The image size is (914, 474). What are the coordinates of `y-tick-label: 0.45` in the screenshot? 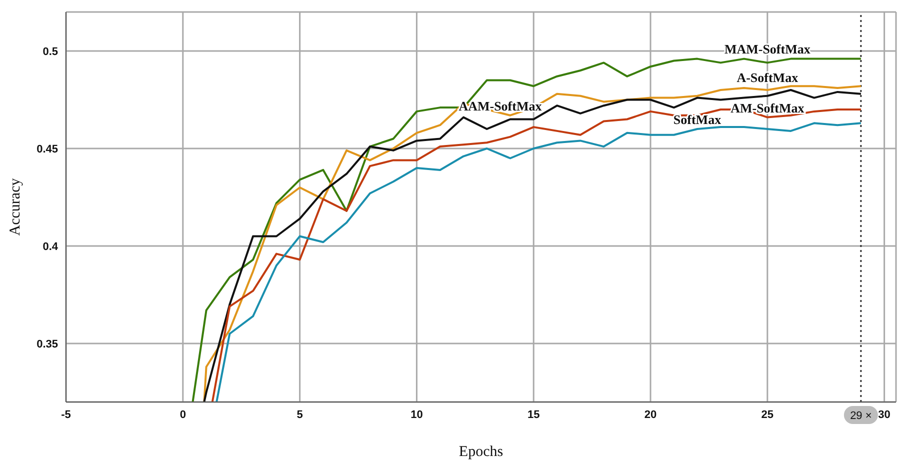 It's located at (47, 149).